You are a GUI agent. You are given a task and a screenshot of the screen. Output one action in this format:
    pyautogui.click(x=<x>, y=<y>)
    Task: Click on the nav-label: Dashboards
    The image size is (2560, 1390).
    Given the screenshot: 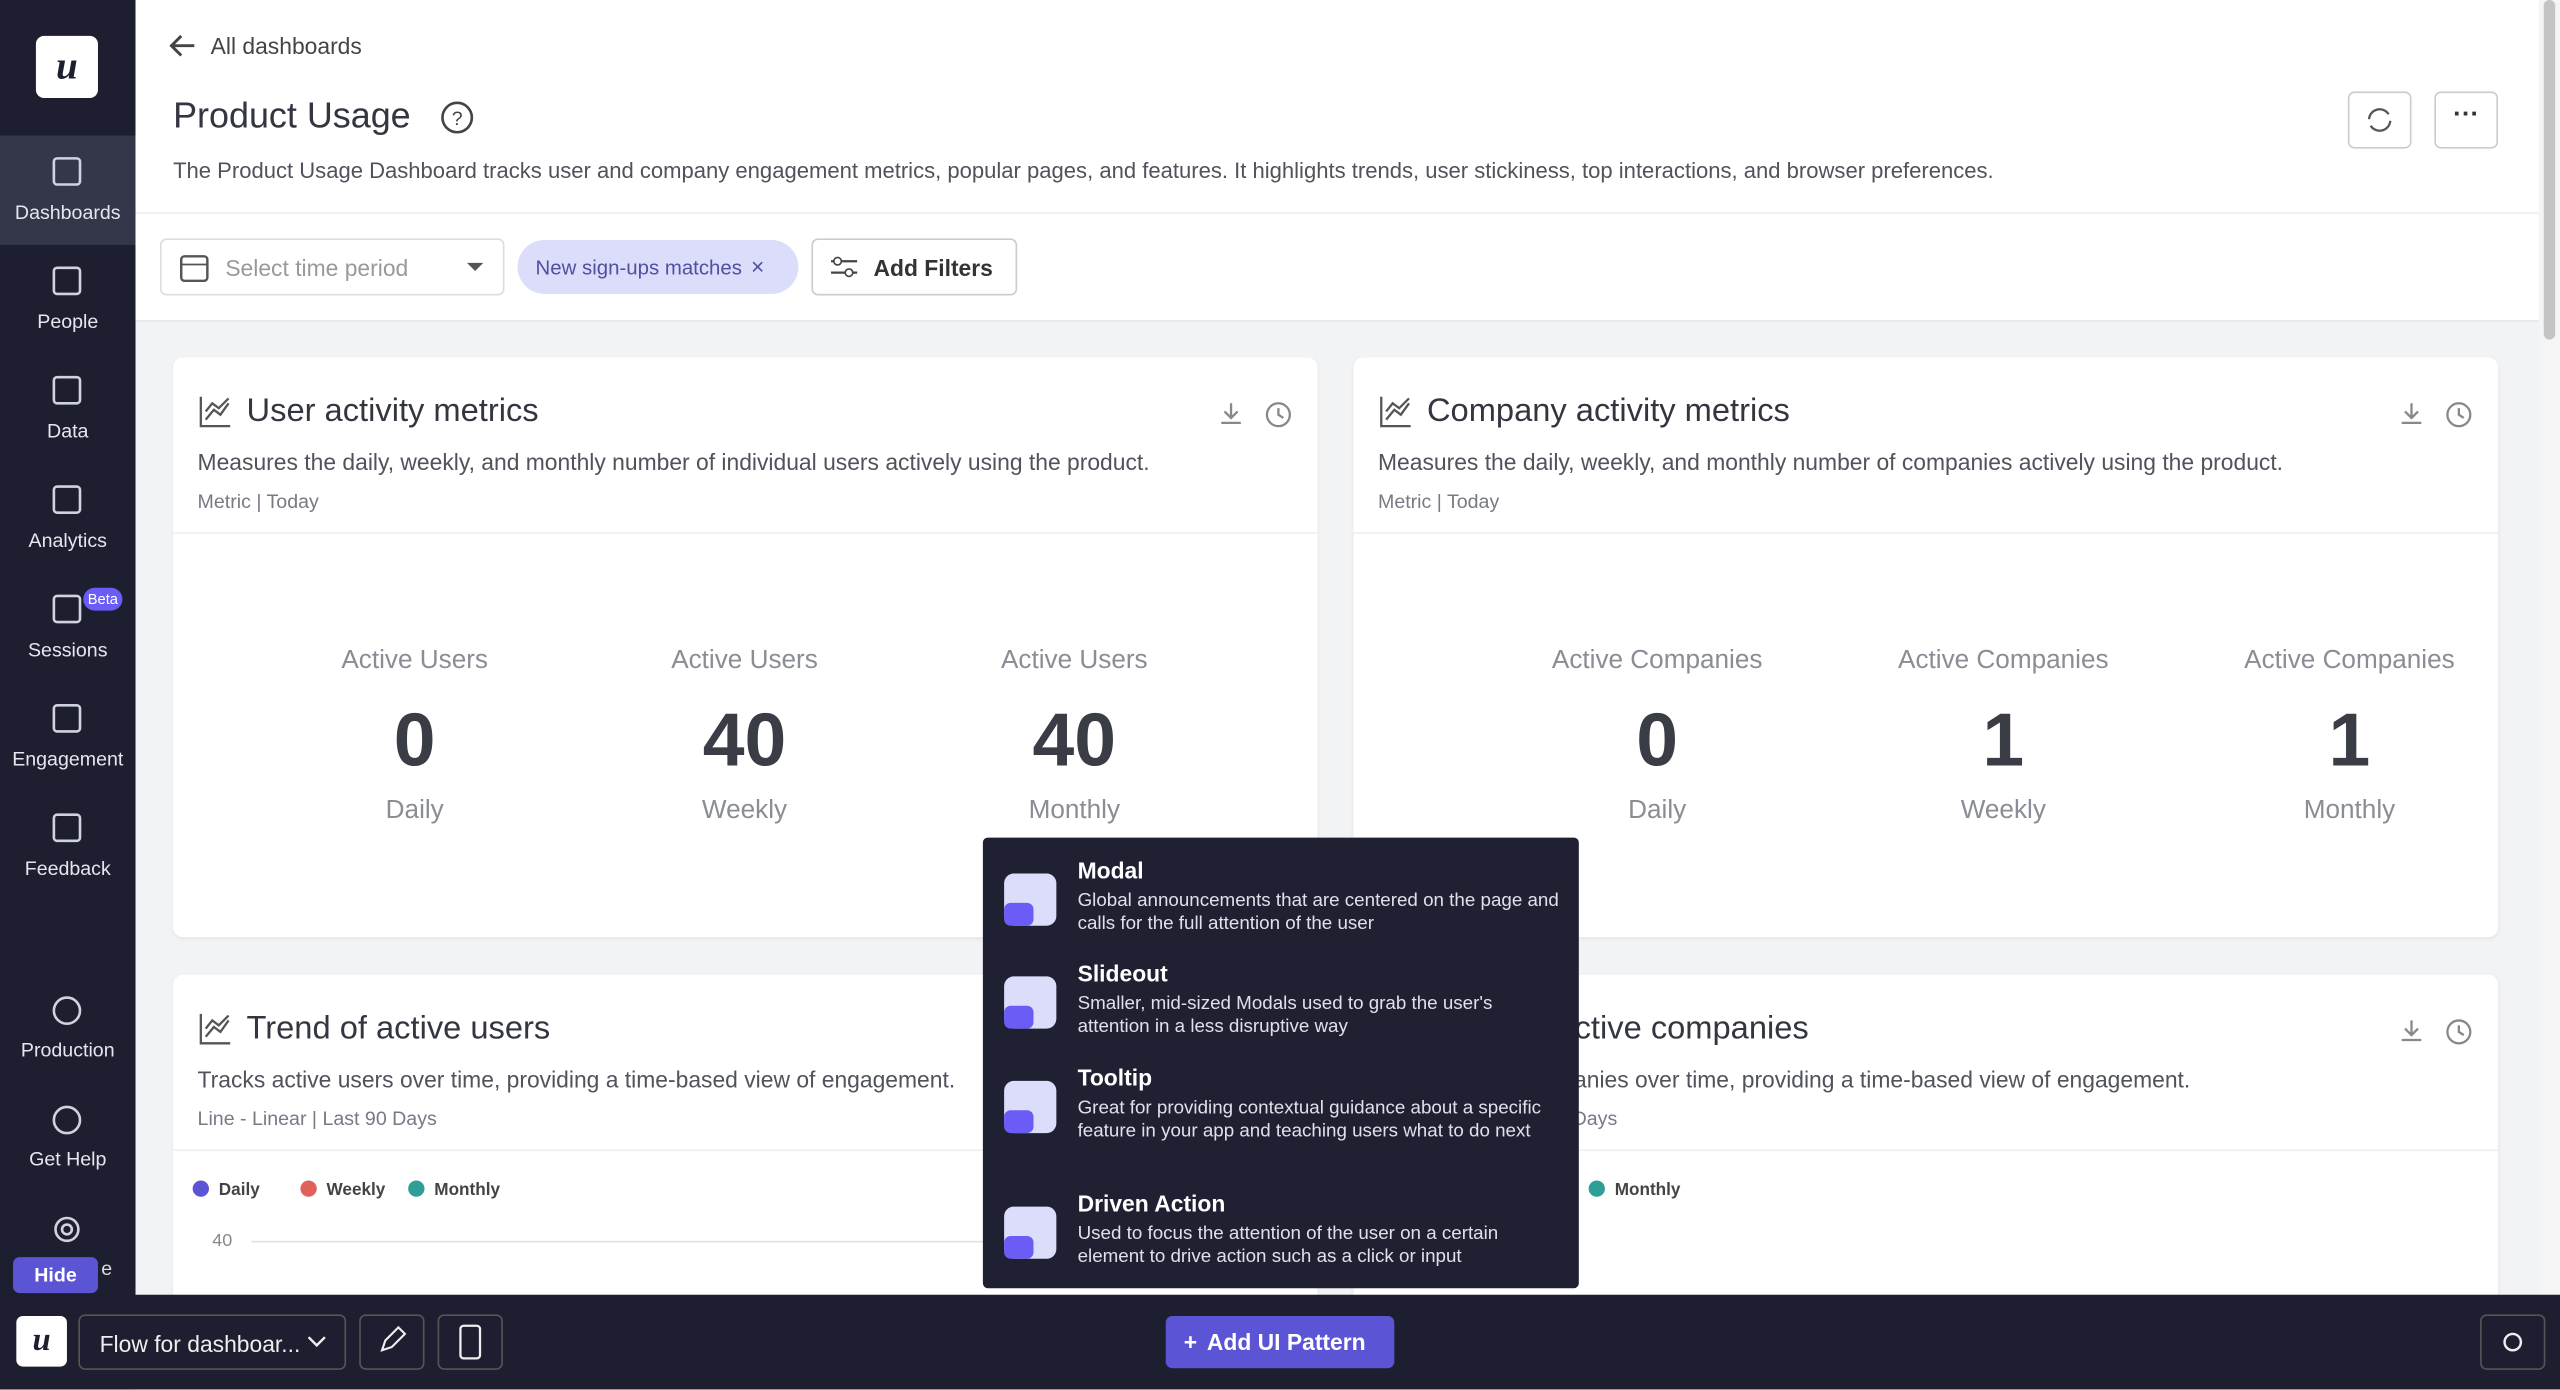 What is the action you would take?
    pyautogui.click(x=67, y=212)
    